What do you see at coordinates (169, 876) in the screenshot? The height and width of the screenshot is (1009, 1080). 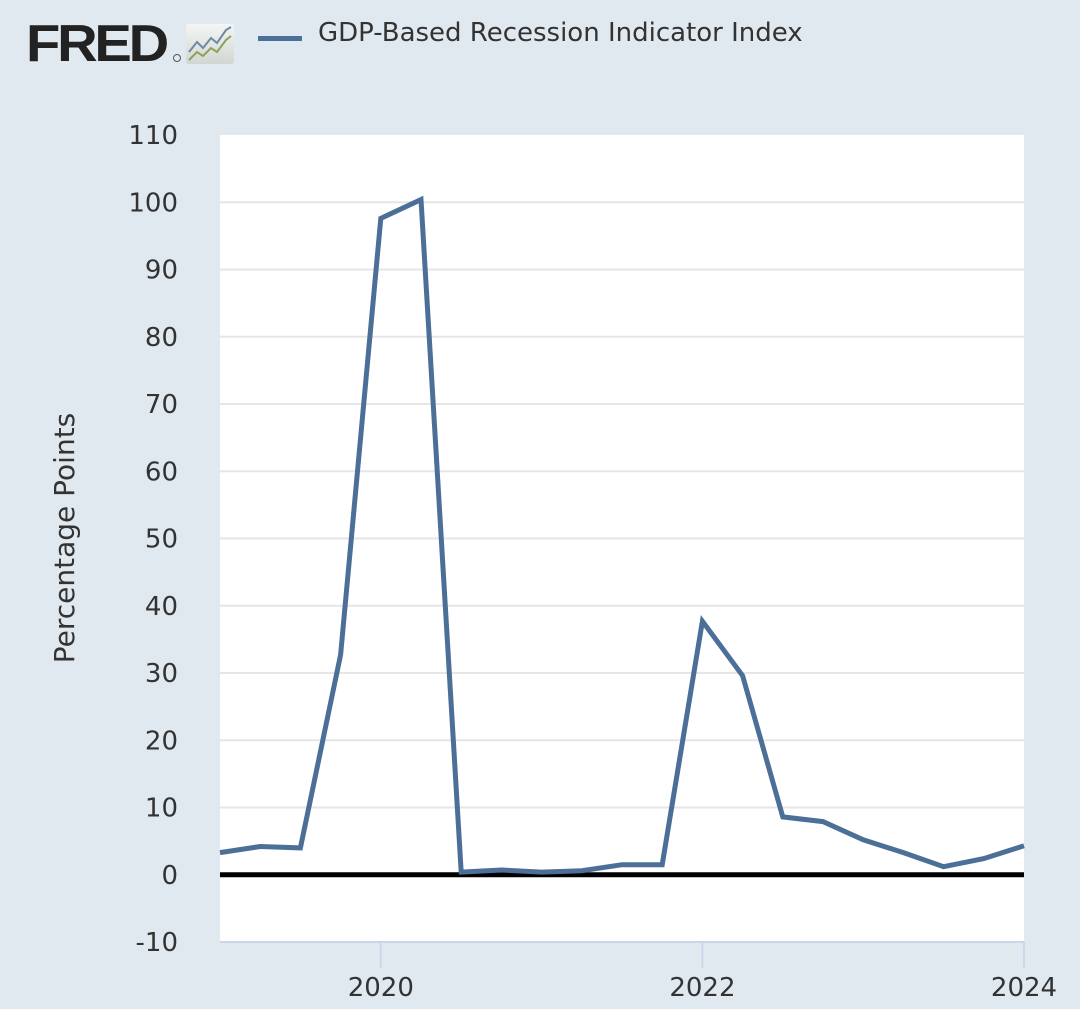 I see `y-tick-label: 0` at bounding box center [169, 876].